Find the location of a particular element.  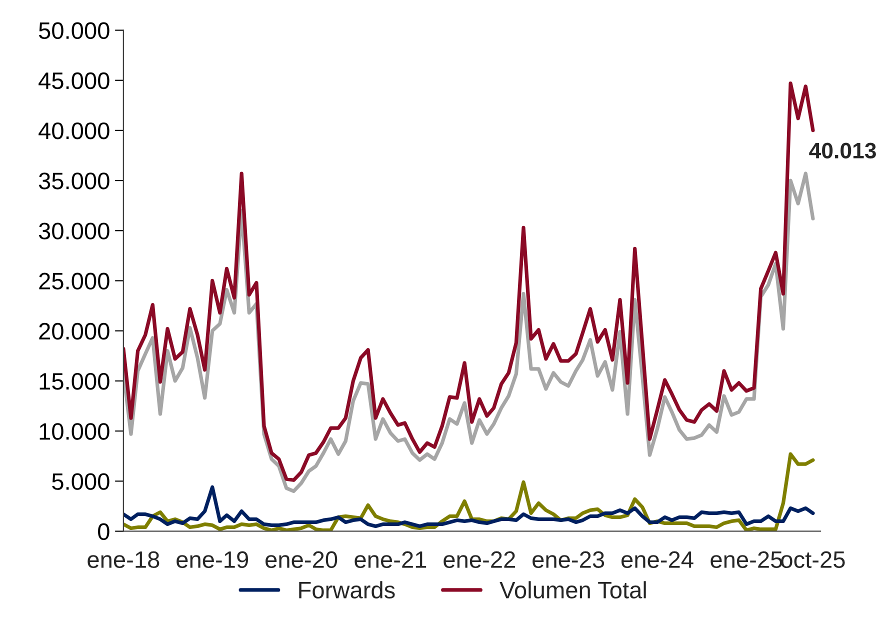

x-tick-label: ene-21 is located at coordinates (390, 559).